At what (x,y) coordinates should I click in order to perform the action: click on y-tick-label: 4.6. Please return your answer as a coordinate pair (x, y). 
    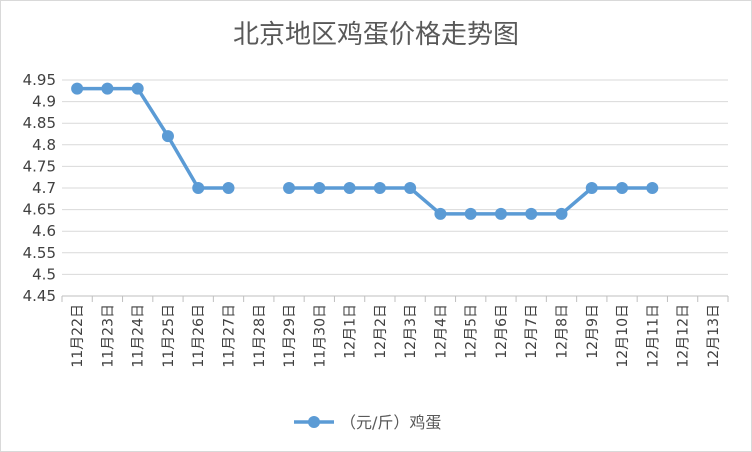
    Looking at the image, I should click on (44, 231).